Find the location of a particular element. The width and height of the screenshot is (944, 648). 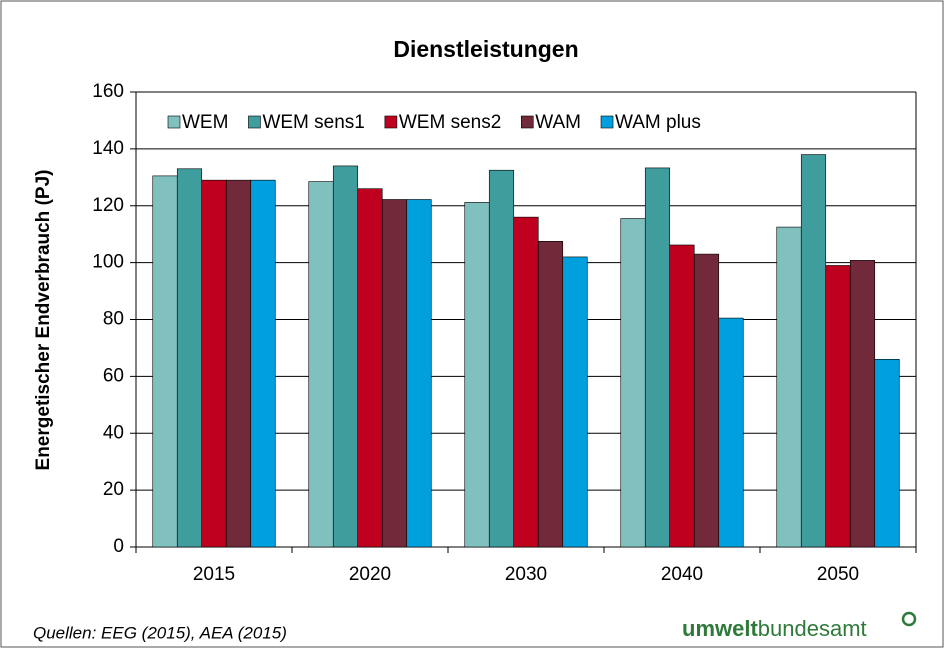

y-axis-label: Energetischer Endverbrauch (PJ) is located at coordinates (43, 320).